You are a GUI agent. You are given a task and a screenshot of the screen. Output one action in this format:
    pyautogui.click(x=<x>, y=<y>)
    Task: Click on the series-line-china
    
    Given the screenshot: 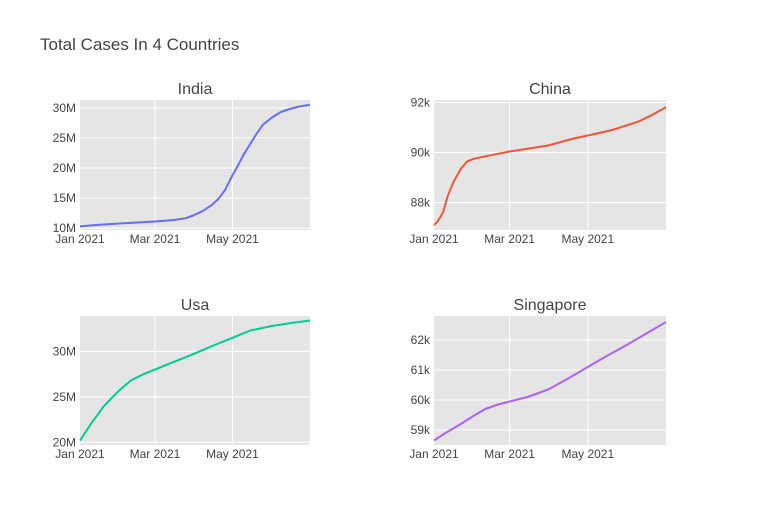 What is the action you would take?
    pyautogui.click(x=550, y=166)
    